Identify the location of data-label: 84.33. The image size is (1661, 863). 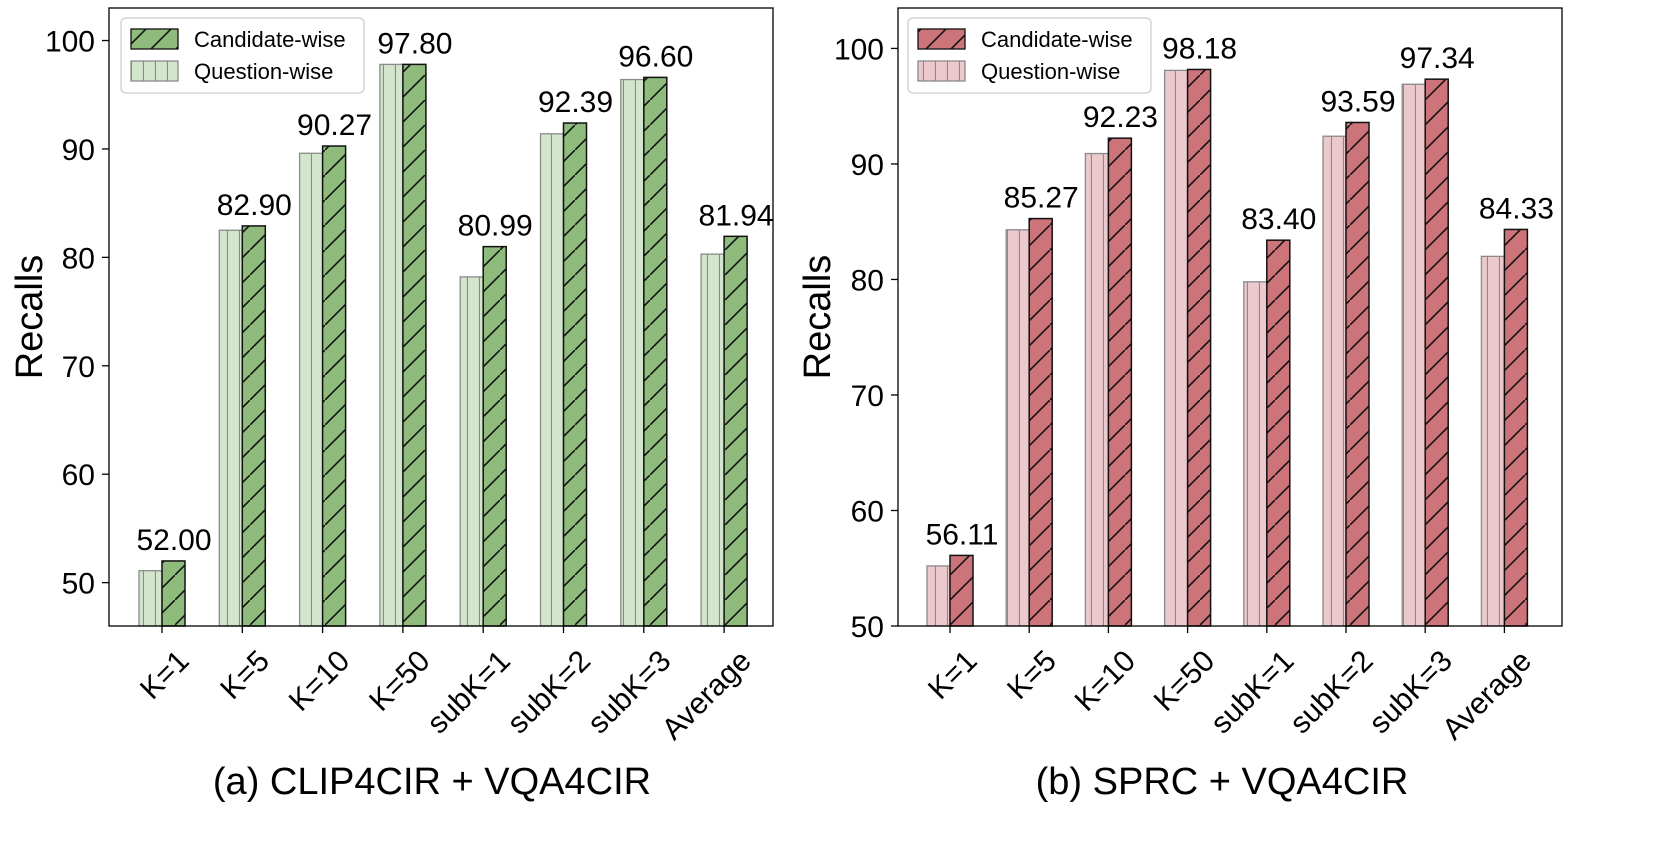
(1516, 208).